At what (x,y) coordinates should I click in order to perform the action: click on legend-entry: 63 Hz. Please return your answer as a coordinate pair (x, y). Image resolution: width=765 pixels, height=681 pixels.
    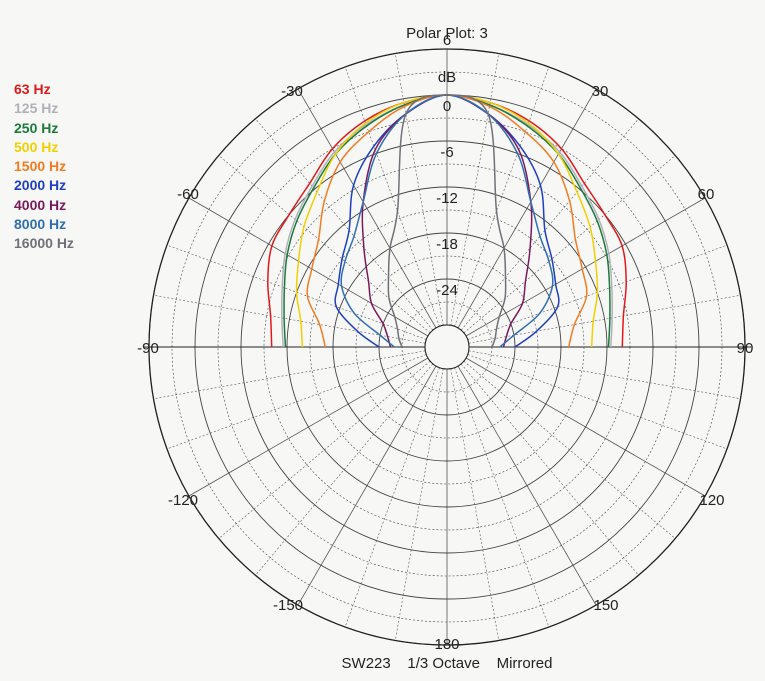
    Looking at the image, I should click on (32, 89).